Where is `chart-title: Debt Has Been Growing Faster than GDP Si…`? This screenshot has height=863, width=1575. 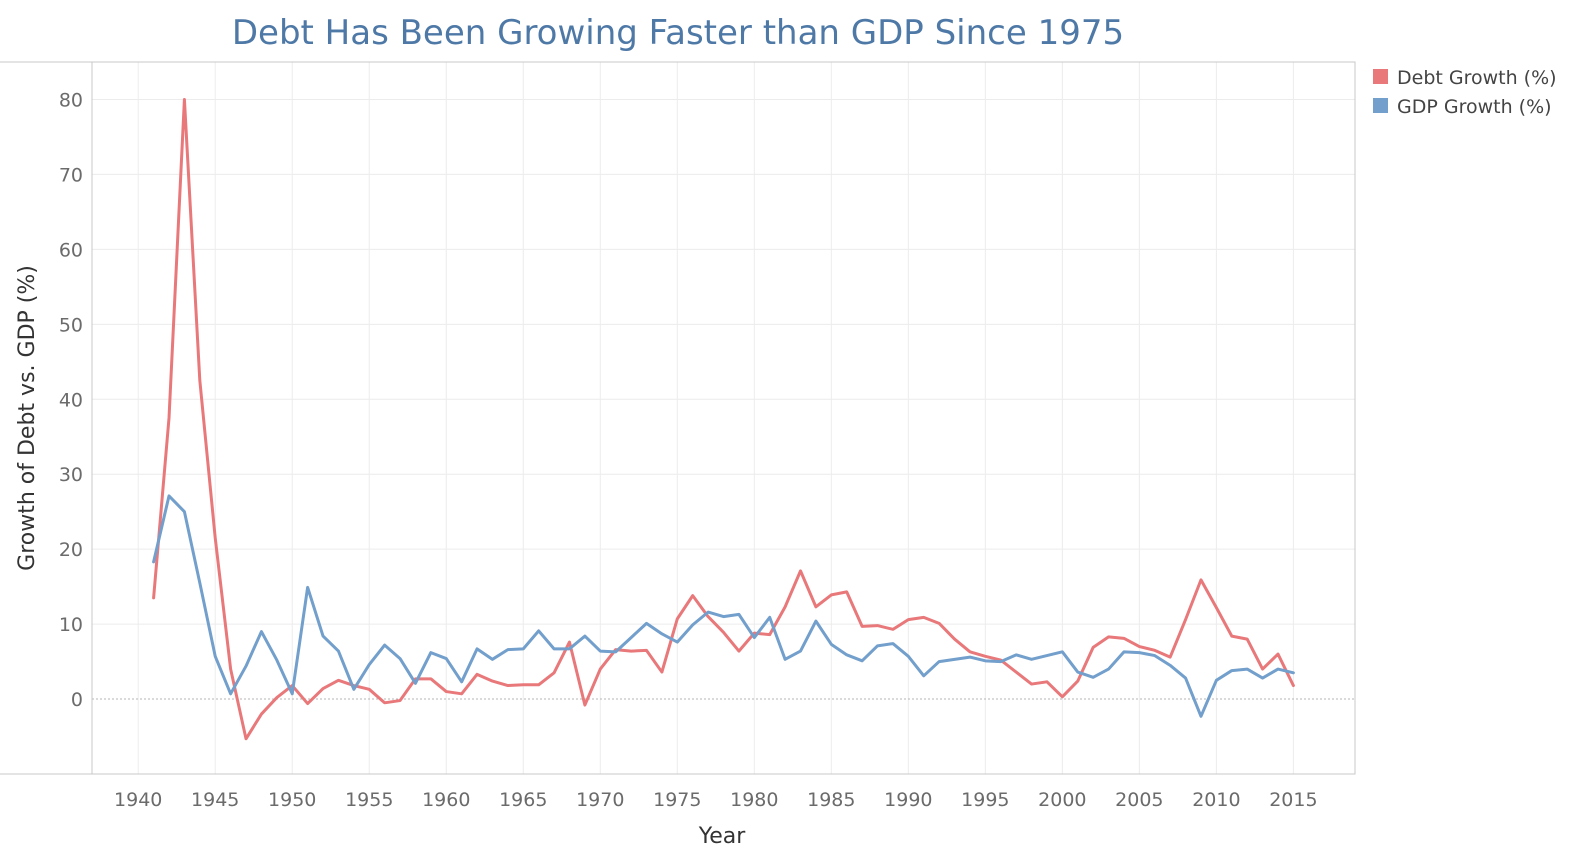
chart-title: Debt Has Been Growing Faster than GDP Si… is located at coordinates (678, 33).